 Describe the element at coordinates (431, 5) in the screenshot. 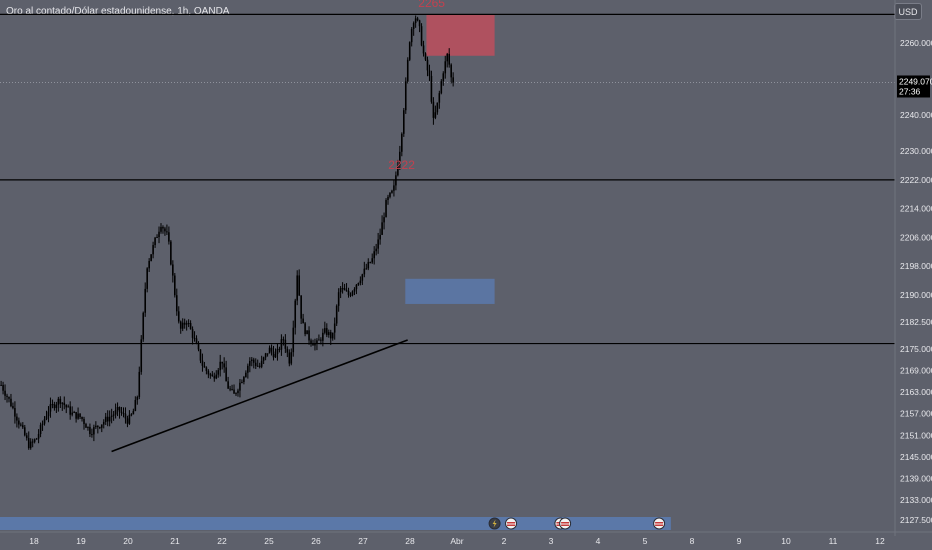

I see `chart-annotation: 2265` at that location.